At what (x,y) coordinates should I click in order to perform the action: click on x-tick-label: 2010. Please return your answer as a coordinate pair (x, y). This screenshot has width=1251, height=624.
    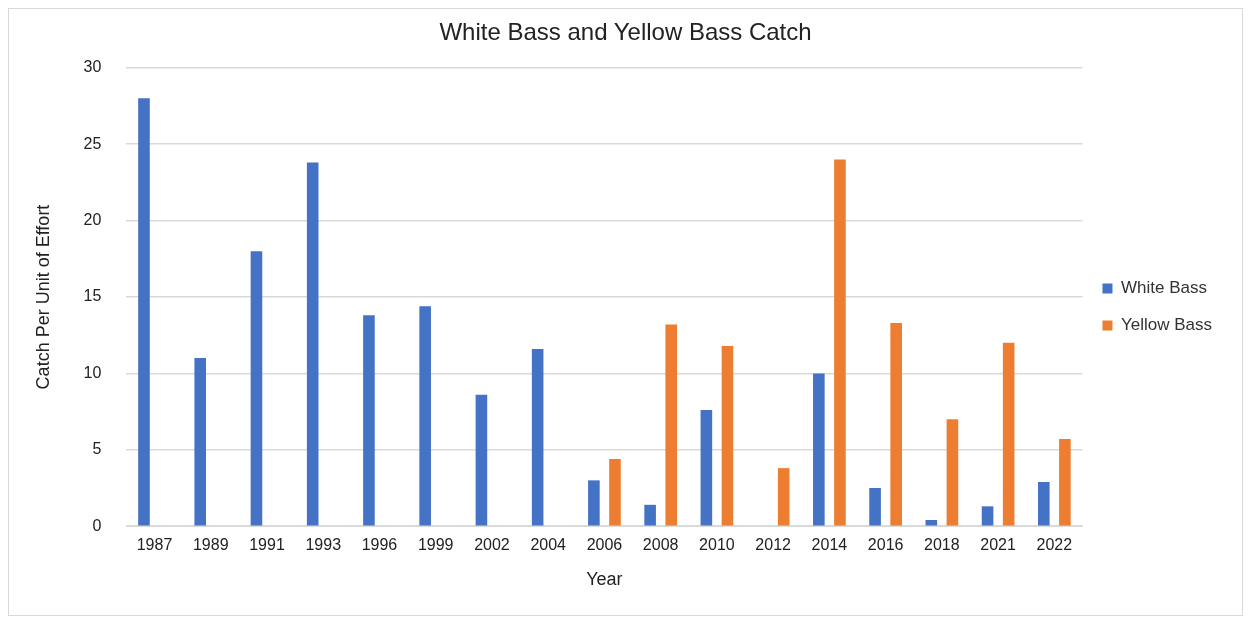
    Looking at the image, I should click on (717, 545).